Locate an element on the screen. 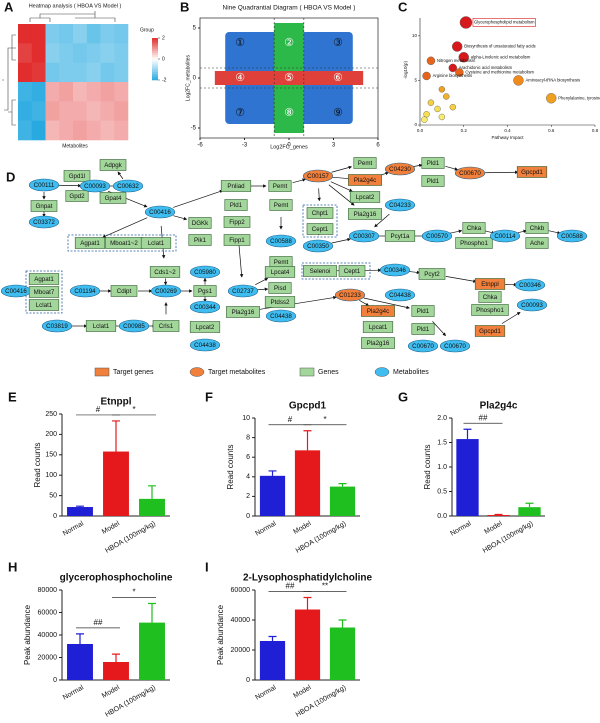 Image resolution: width=600 pixels, height=723 pixels. node-label: Cdipt is located at coordinates (124, 291).